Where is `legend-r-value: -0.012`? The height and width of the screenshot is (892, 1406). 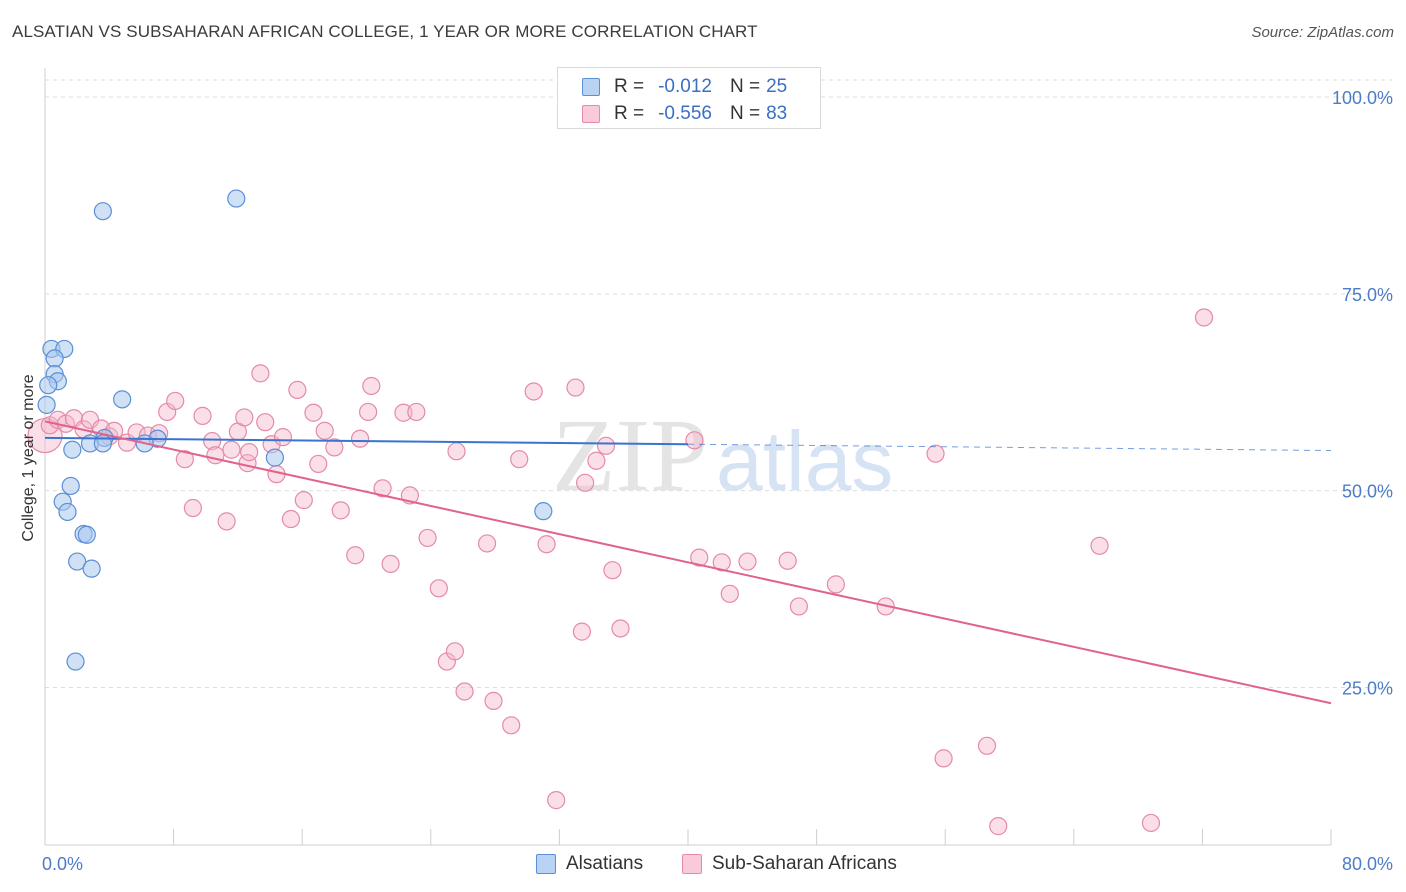 legend-r-value: -0.012 is located at coordinates (685, 86).